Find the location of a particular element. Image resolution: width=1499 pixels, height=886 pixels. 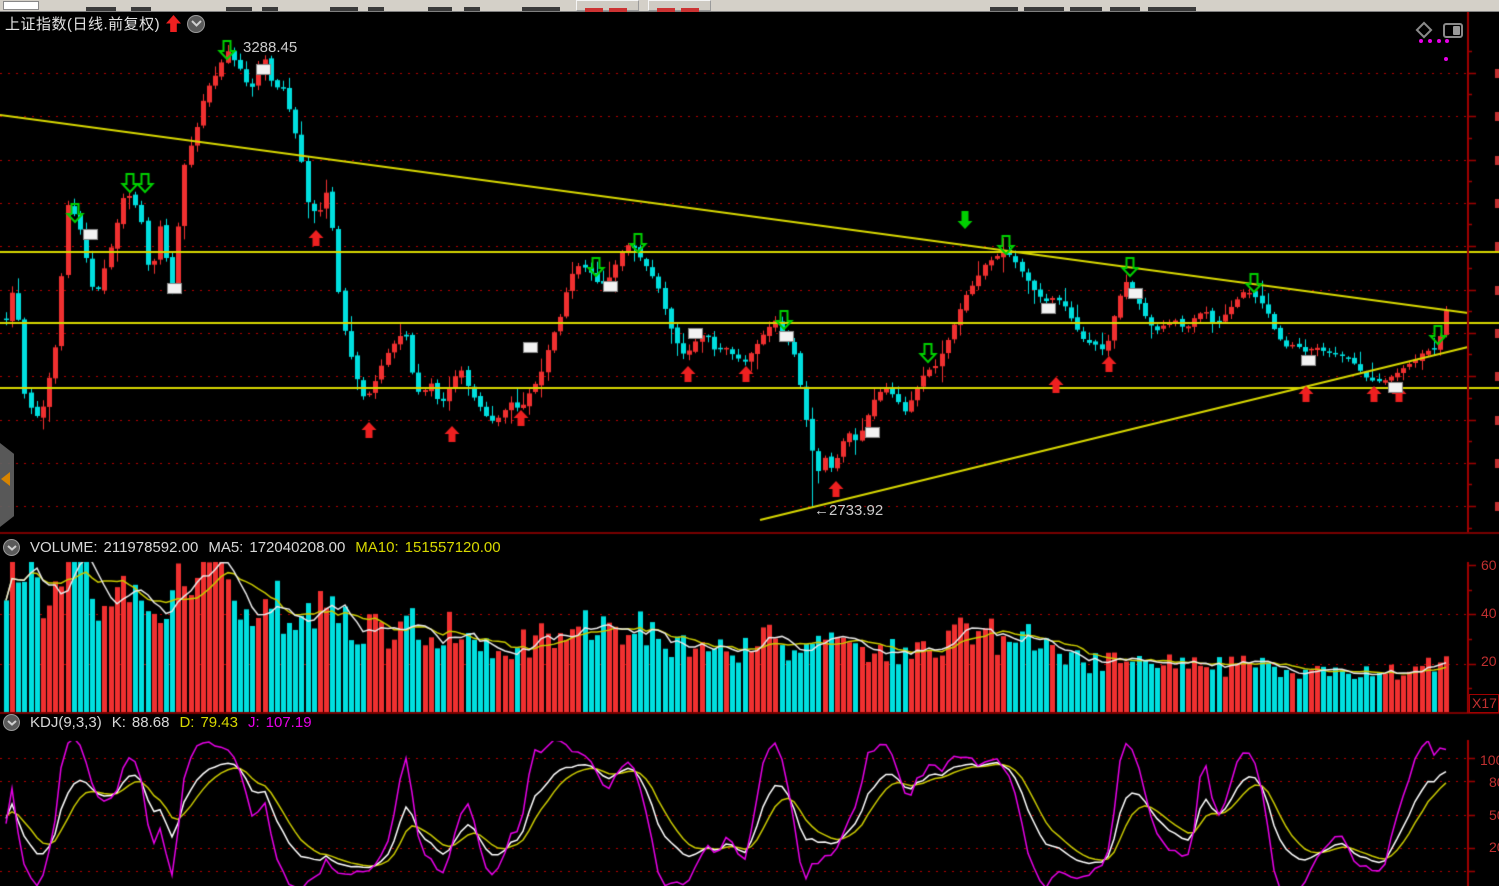

high-price-annotation: 3288.45 is located at coordinates (270, 47).